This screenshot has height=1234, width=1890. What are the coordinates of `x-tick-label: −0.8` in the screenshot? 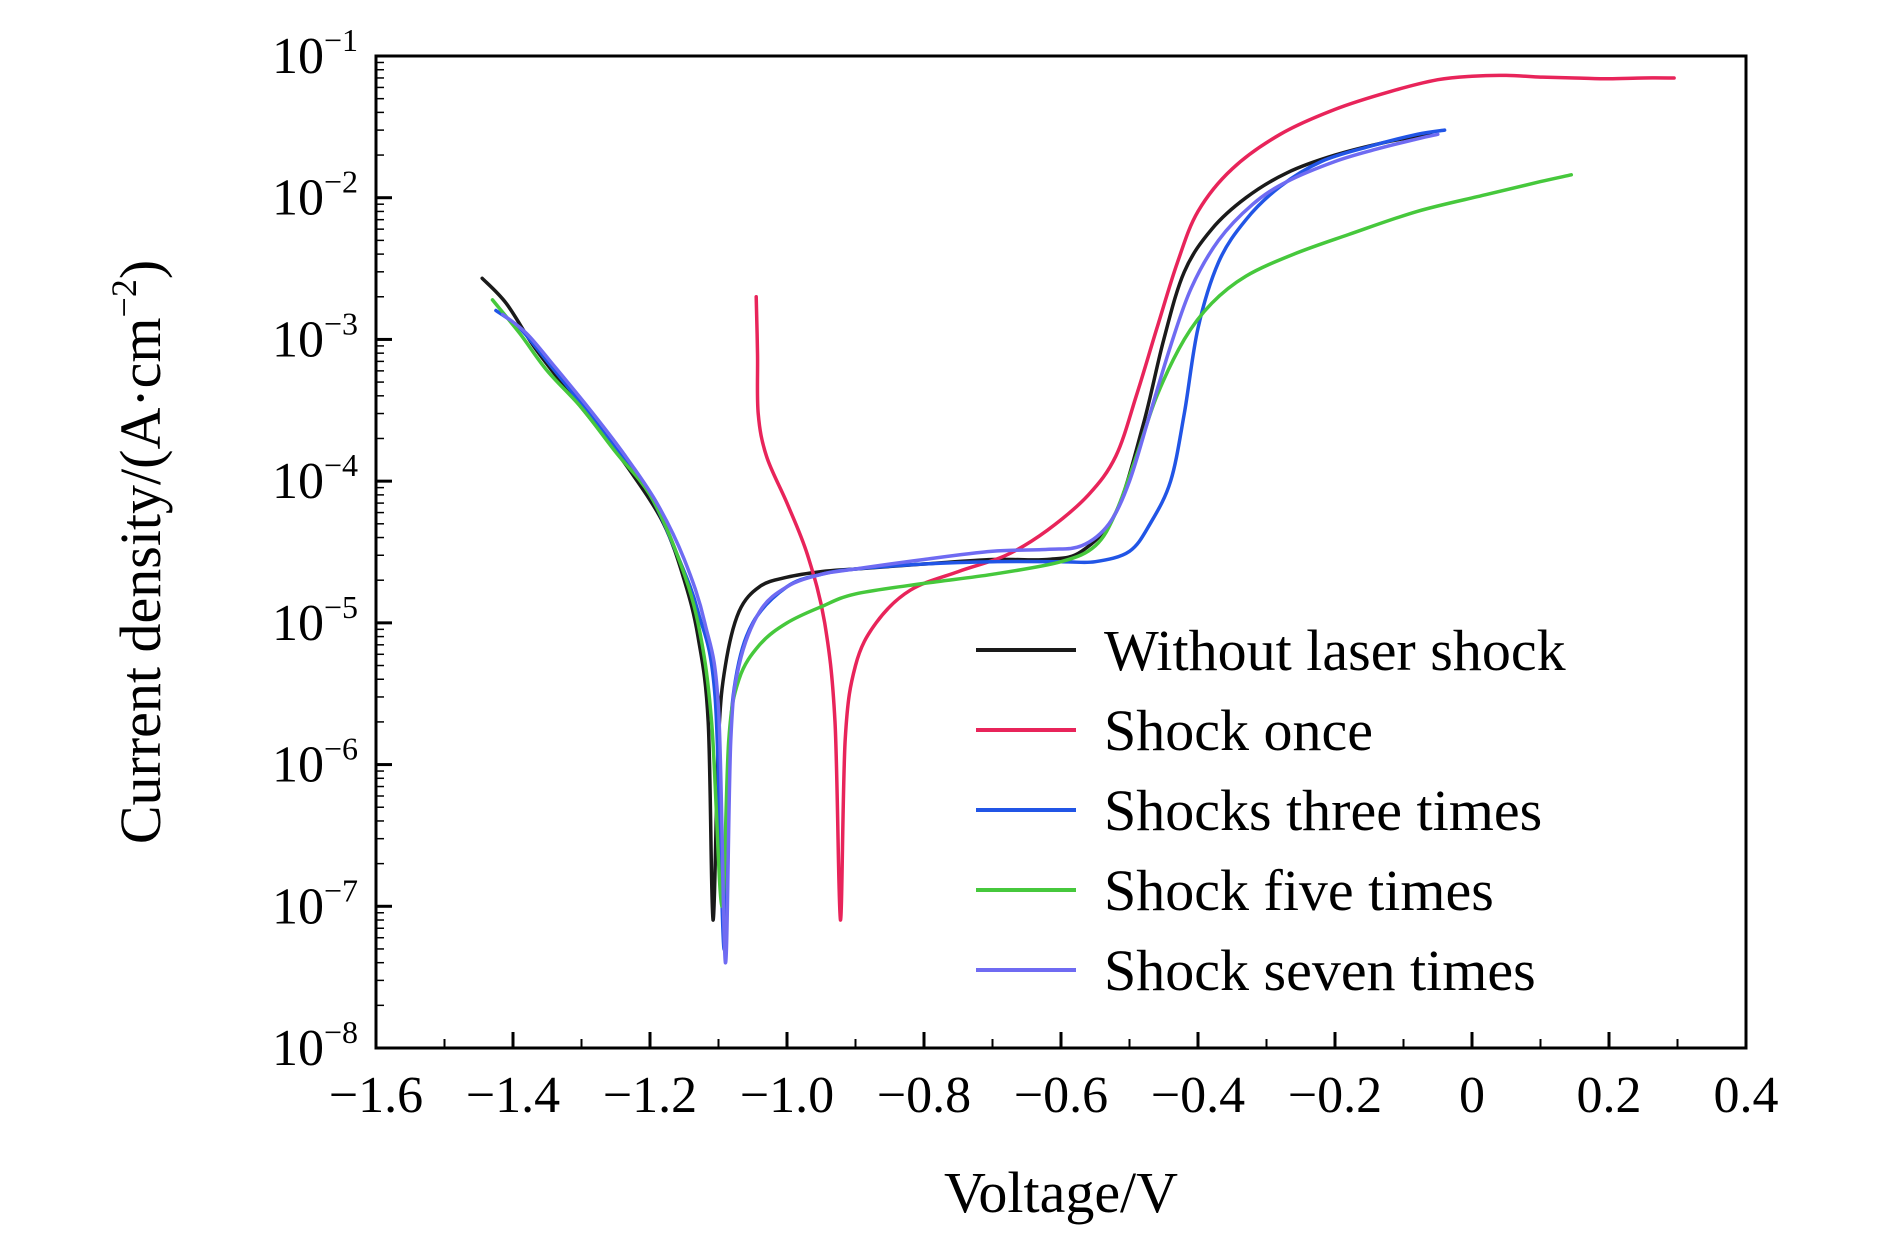 It's located at (924, 1095).